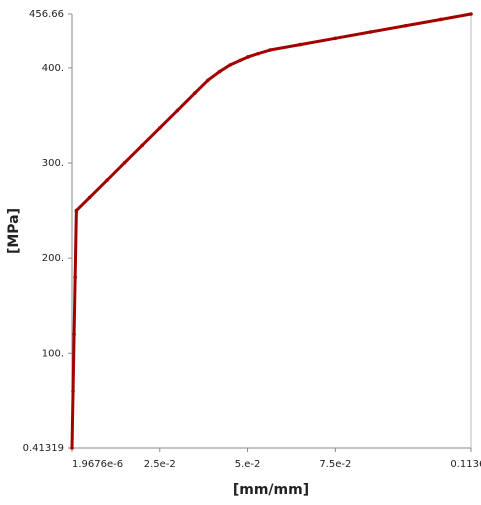 This screenshot has width=481, height=505. Describe the element at coordinates (97, 464) in the screenshot. I see `x-tick-label: 1.9676e-6` at that location.